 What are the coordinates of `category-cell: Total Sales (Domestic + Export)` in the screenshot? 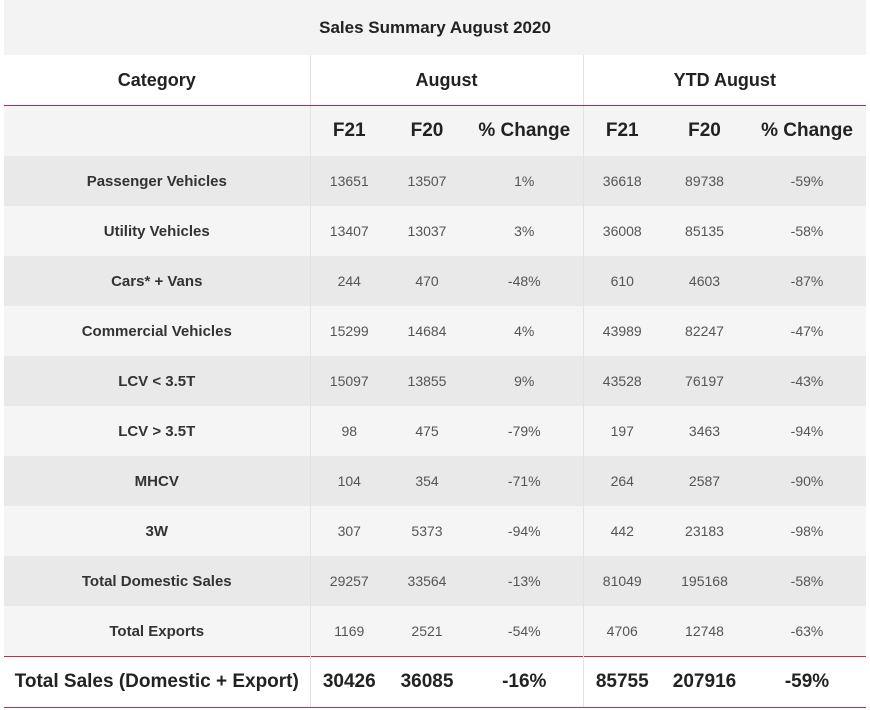 It's located at (157, 682).